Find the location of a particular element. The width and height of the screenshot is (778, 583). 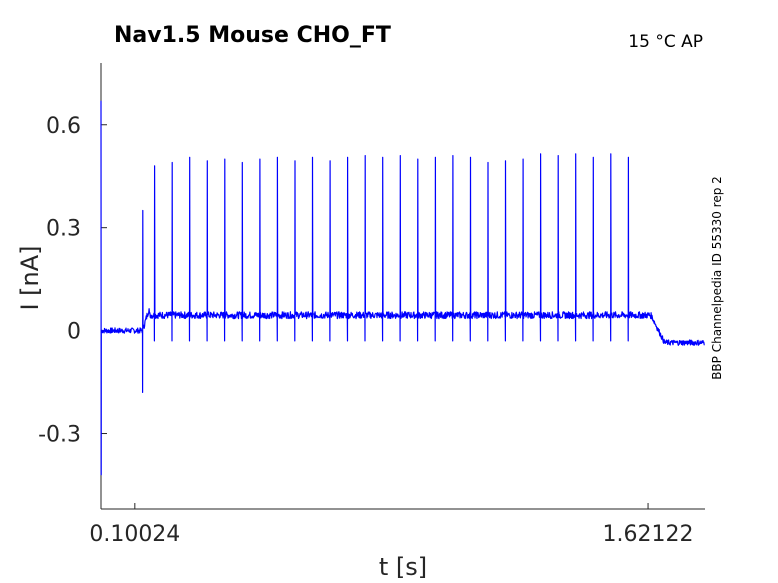

channelpedia-id-note: BBP Channelpedia ID 55330 rep 2 is located at coordinates (717, 278).